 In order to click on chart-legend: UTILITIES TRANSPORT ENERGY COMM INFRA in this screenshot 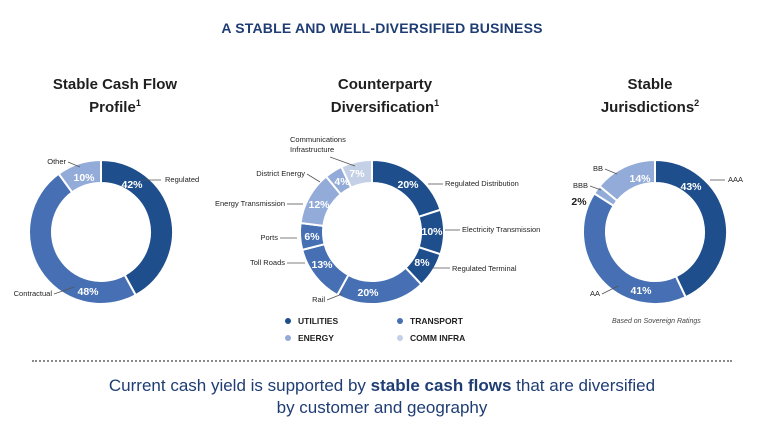, I will do `click(395, 331)`.